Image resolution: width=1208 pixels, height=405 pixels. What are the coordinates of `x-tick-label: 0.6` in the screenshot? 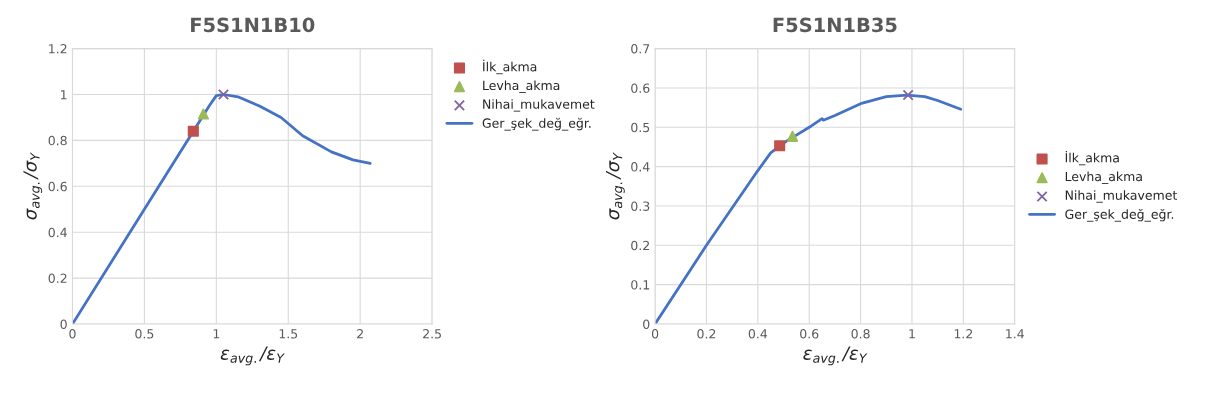 It's located at (809, 334).